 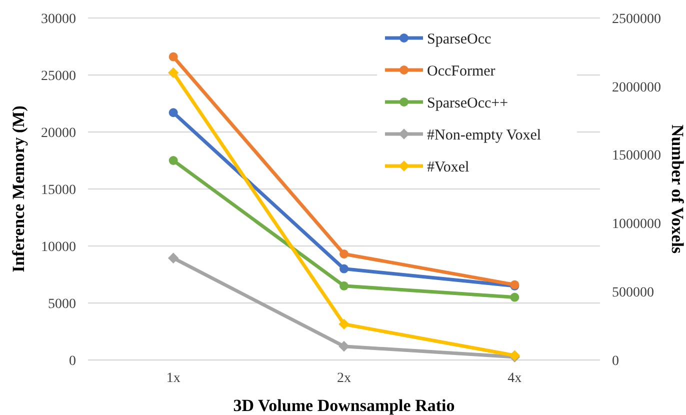 I want to click on x-tick-label: 4x, so click(x=515, y=378).